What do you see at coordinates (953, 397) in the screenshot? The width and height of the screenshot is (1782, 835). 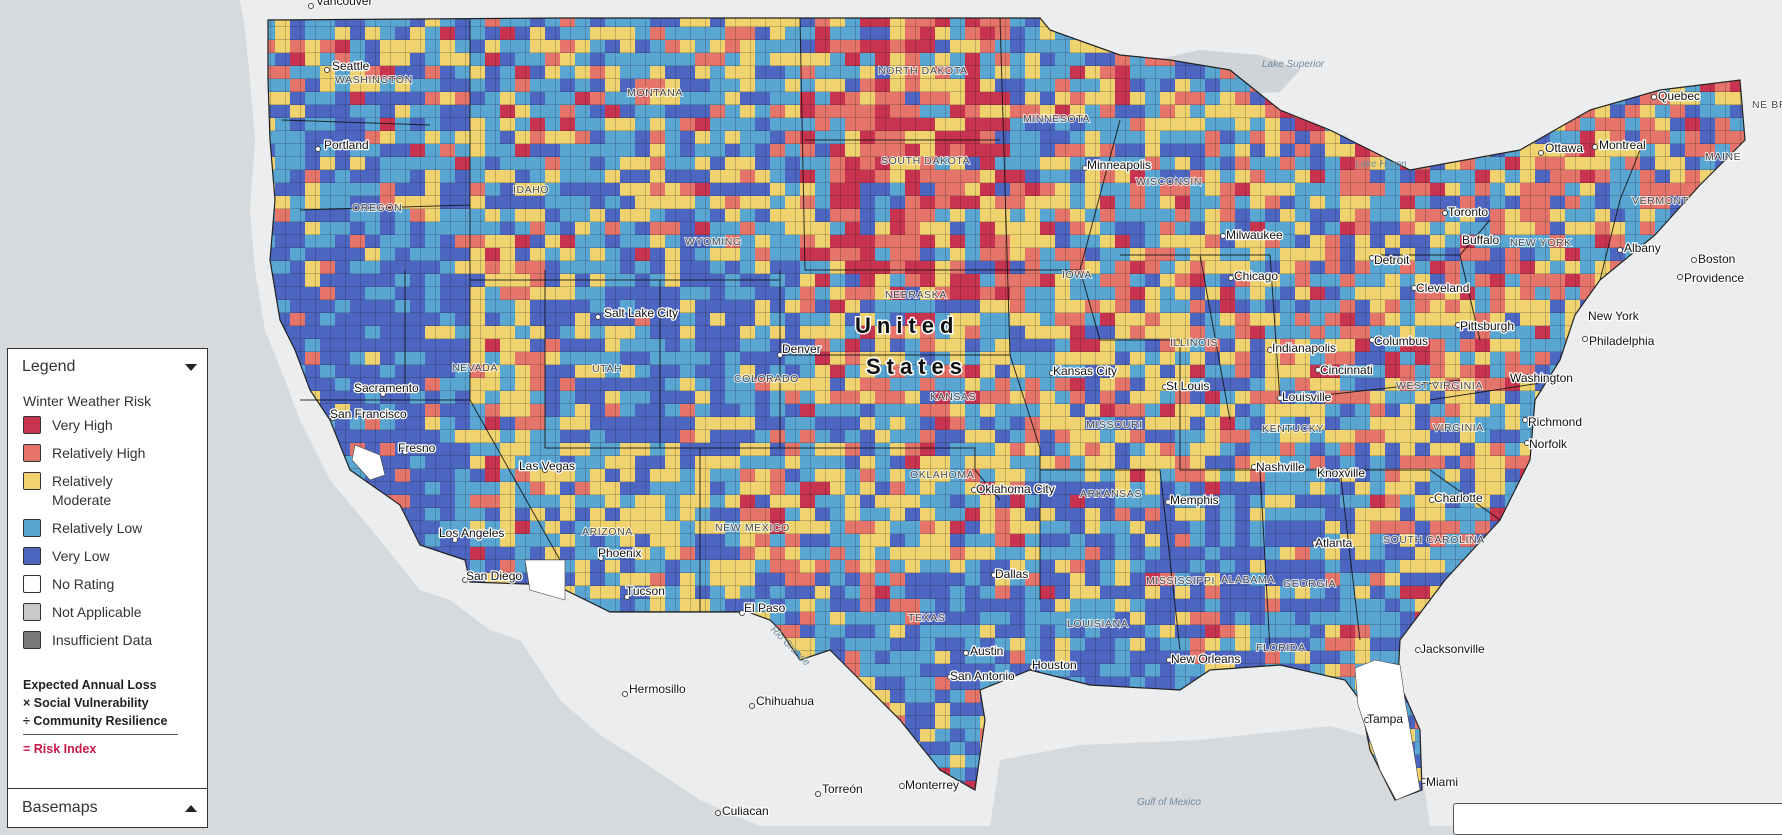 I see `state-label-kansas: KANSAS` at bounding box center [953, 397].